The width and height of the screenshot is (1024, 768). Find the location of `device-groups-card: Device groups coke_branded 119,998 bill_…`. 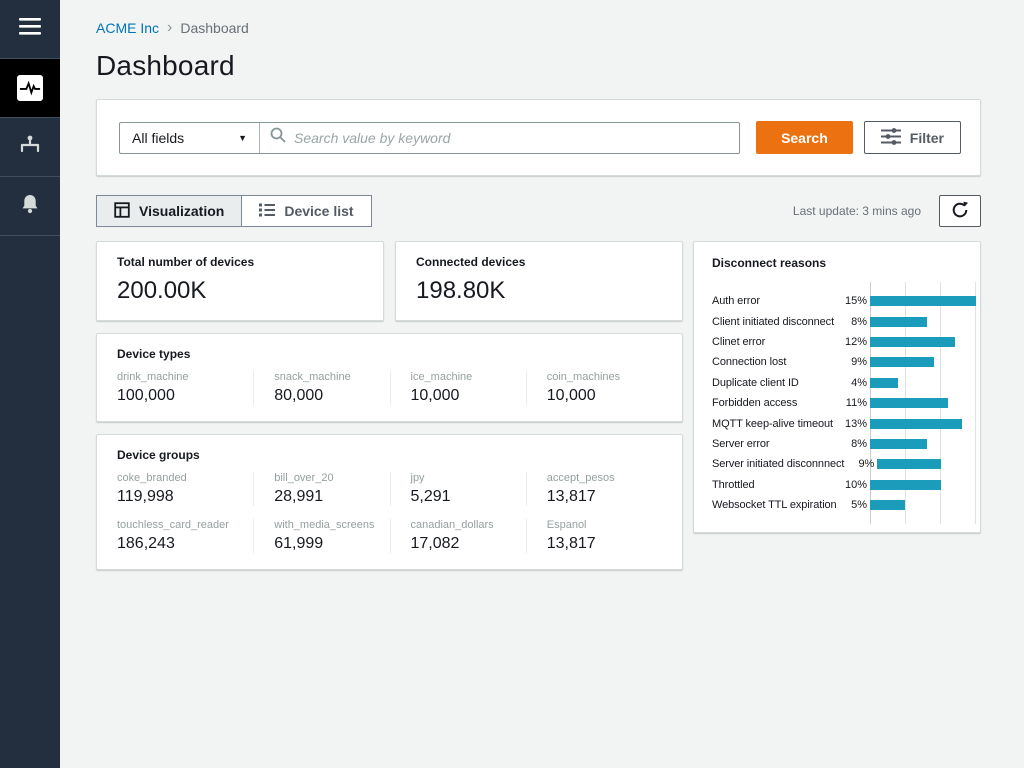

device-groups-card: Device groups coke_branded 119,998 bill_… is located at coordinates (389, 502).